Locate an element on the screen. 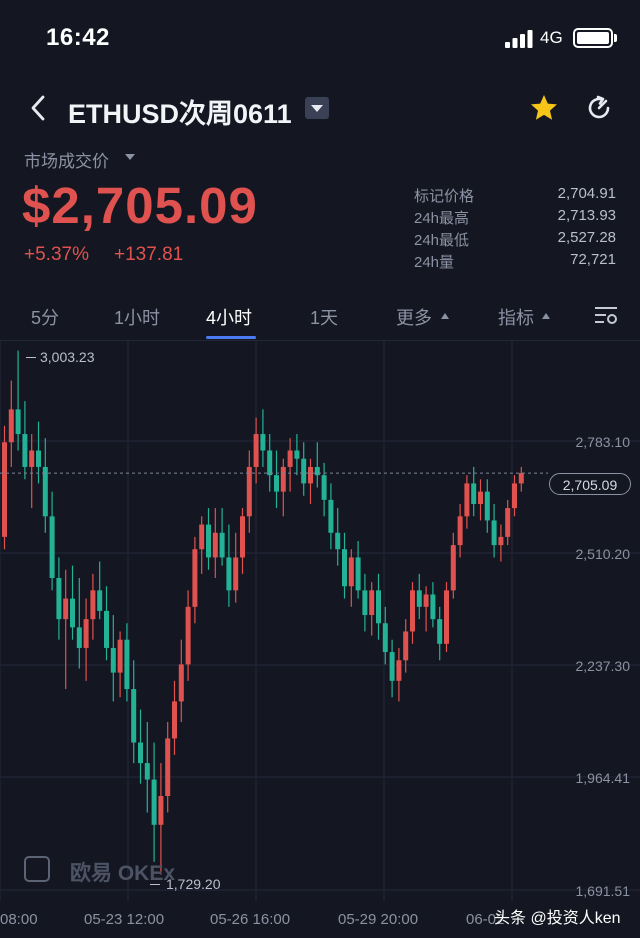 The height and width of the screenshot is (938, 640). signal-icon is located at coordinates (519, 39).